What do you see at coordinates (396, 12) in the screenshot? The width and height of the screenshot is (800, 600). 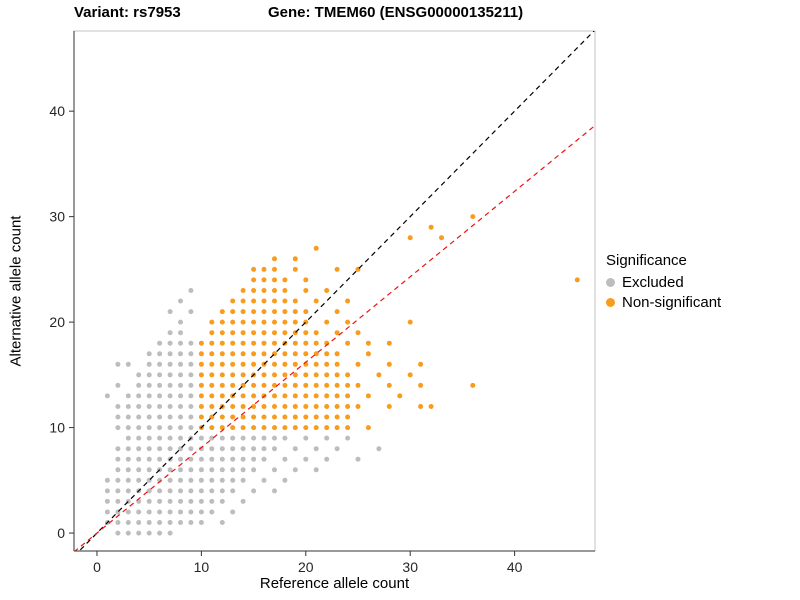 I see `gene-title: Gene: TMEM60 (ENSG00000135211)` at bounding box center [396, 12].